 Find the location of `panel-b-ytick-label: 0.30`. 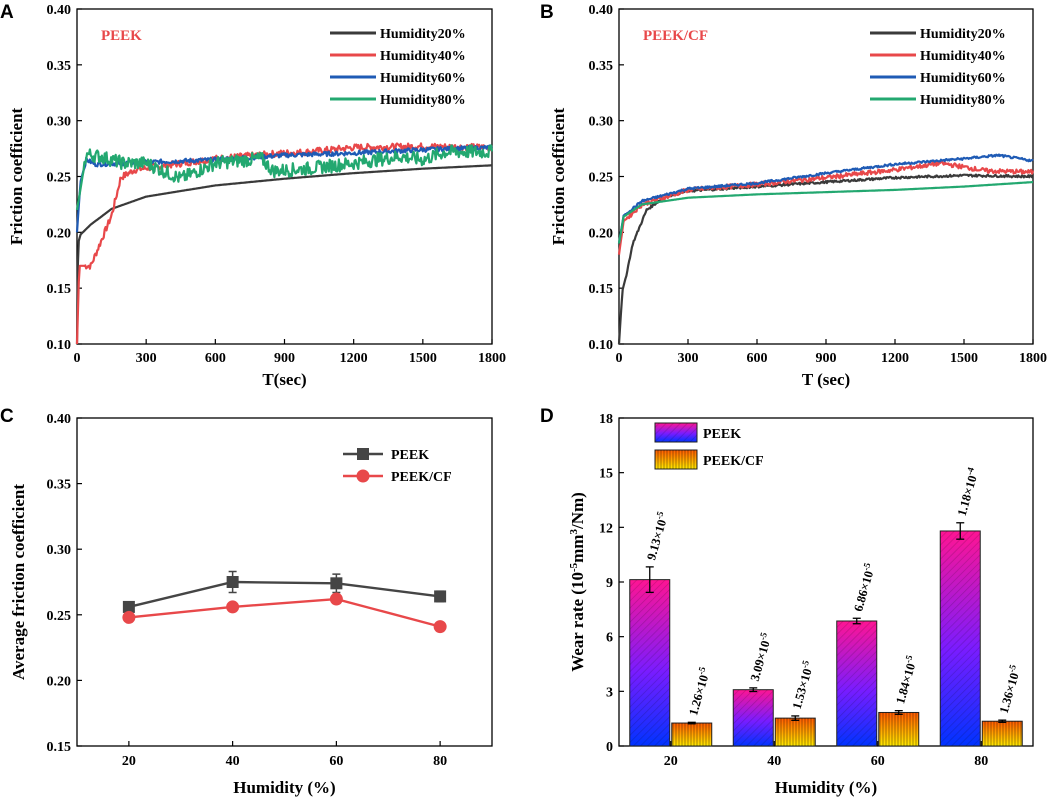

panel-b-ytick-label: 0.30 is located at coordinates (601, 122).